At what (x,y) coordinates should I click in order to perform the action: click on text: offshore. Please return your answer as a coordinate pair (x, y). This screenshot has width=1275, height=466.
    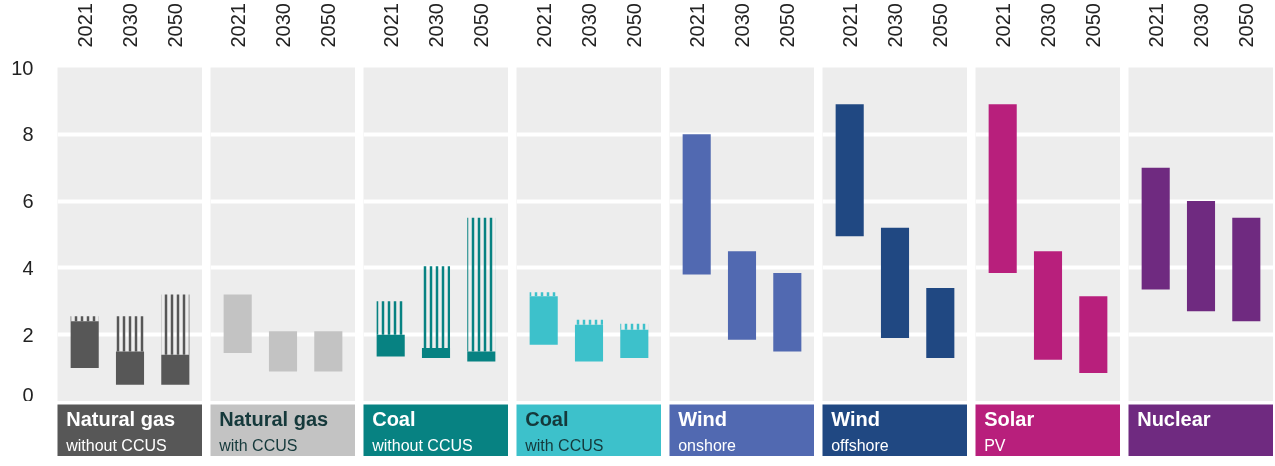
    Looking at the image, I should click on (860, 446).